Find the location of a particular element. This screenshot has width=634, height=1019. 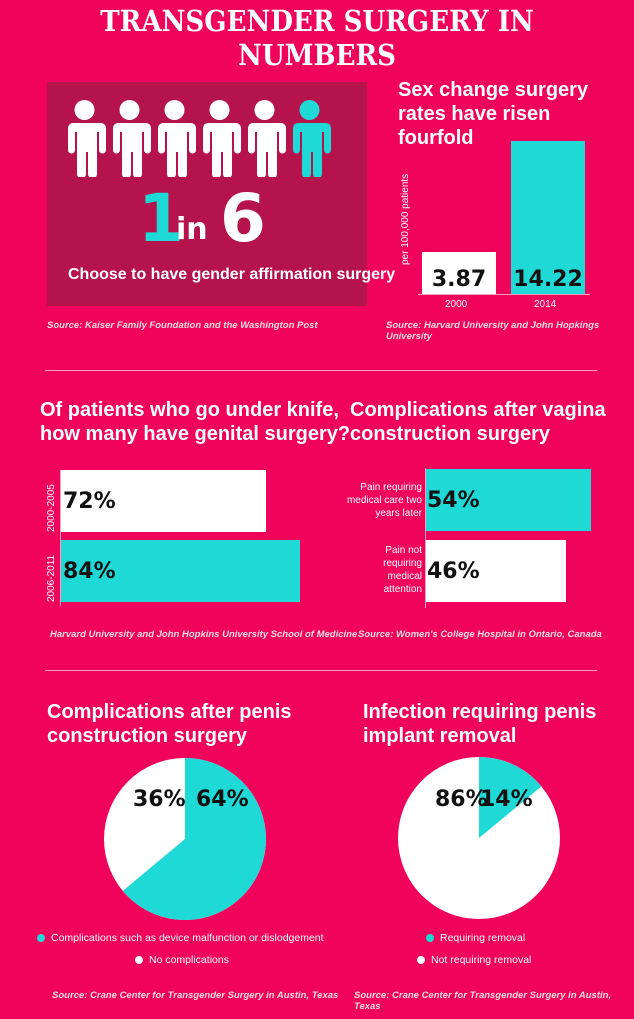

chart3-title-line: Complications after vagina is located at coordinates (478, 410).